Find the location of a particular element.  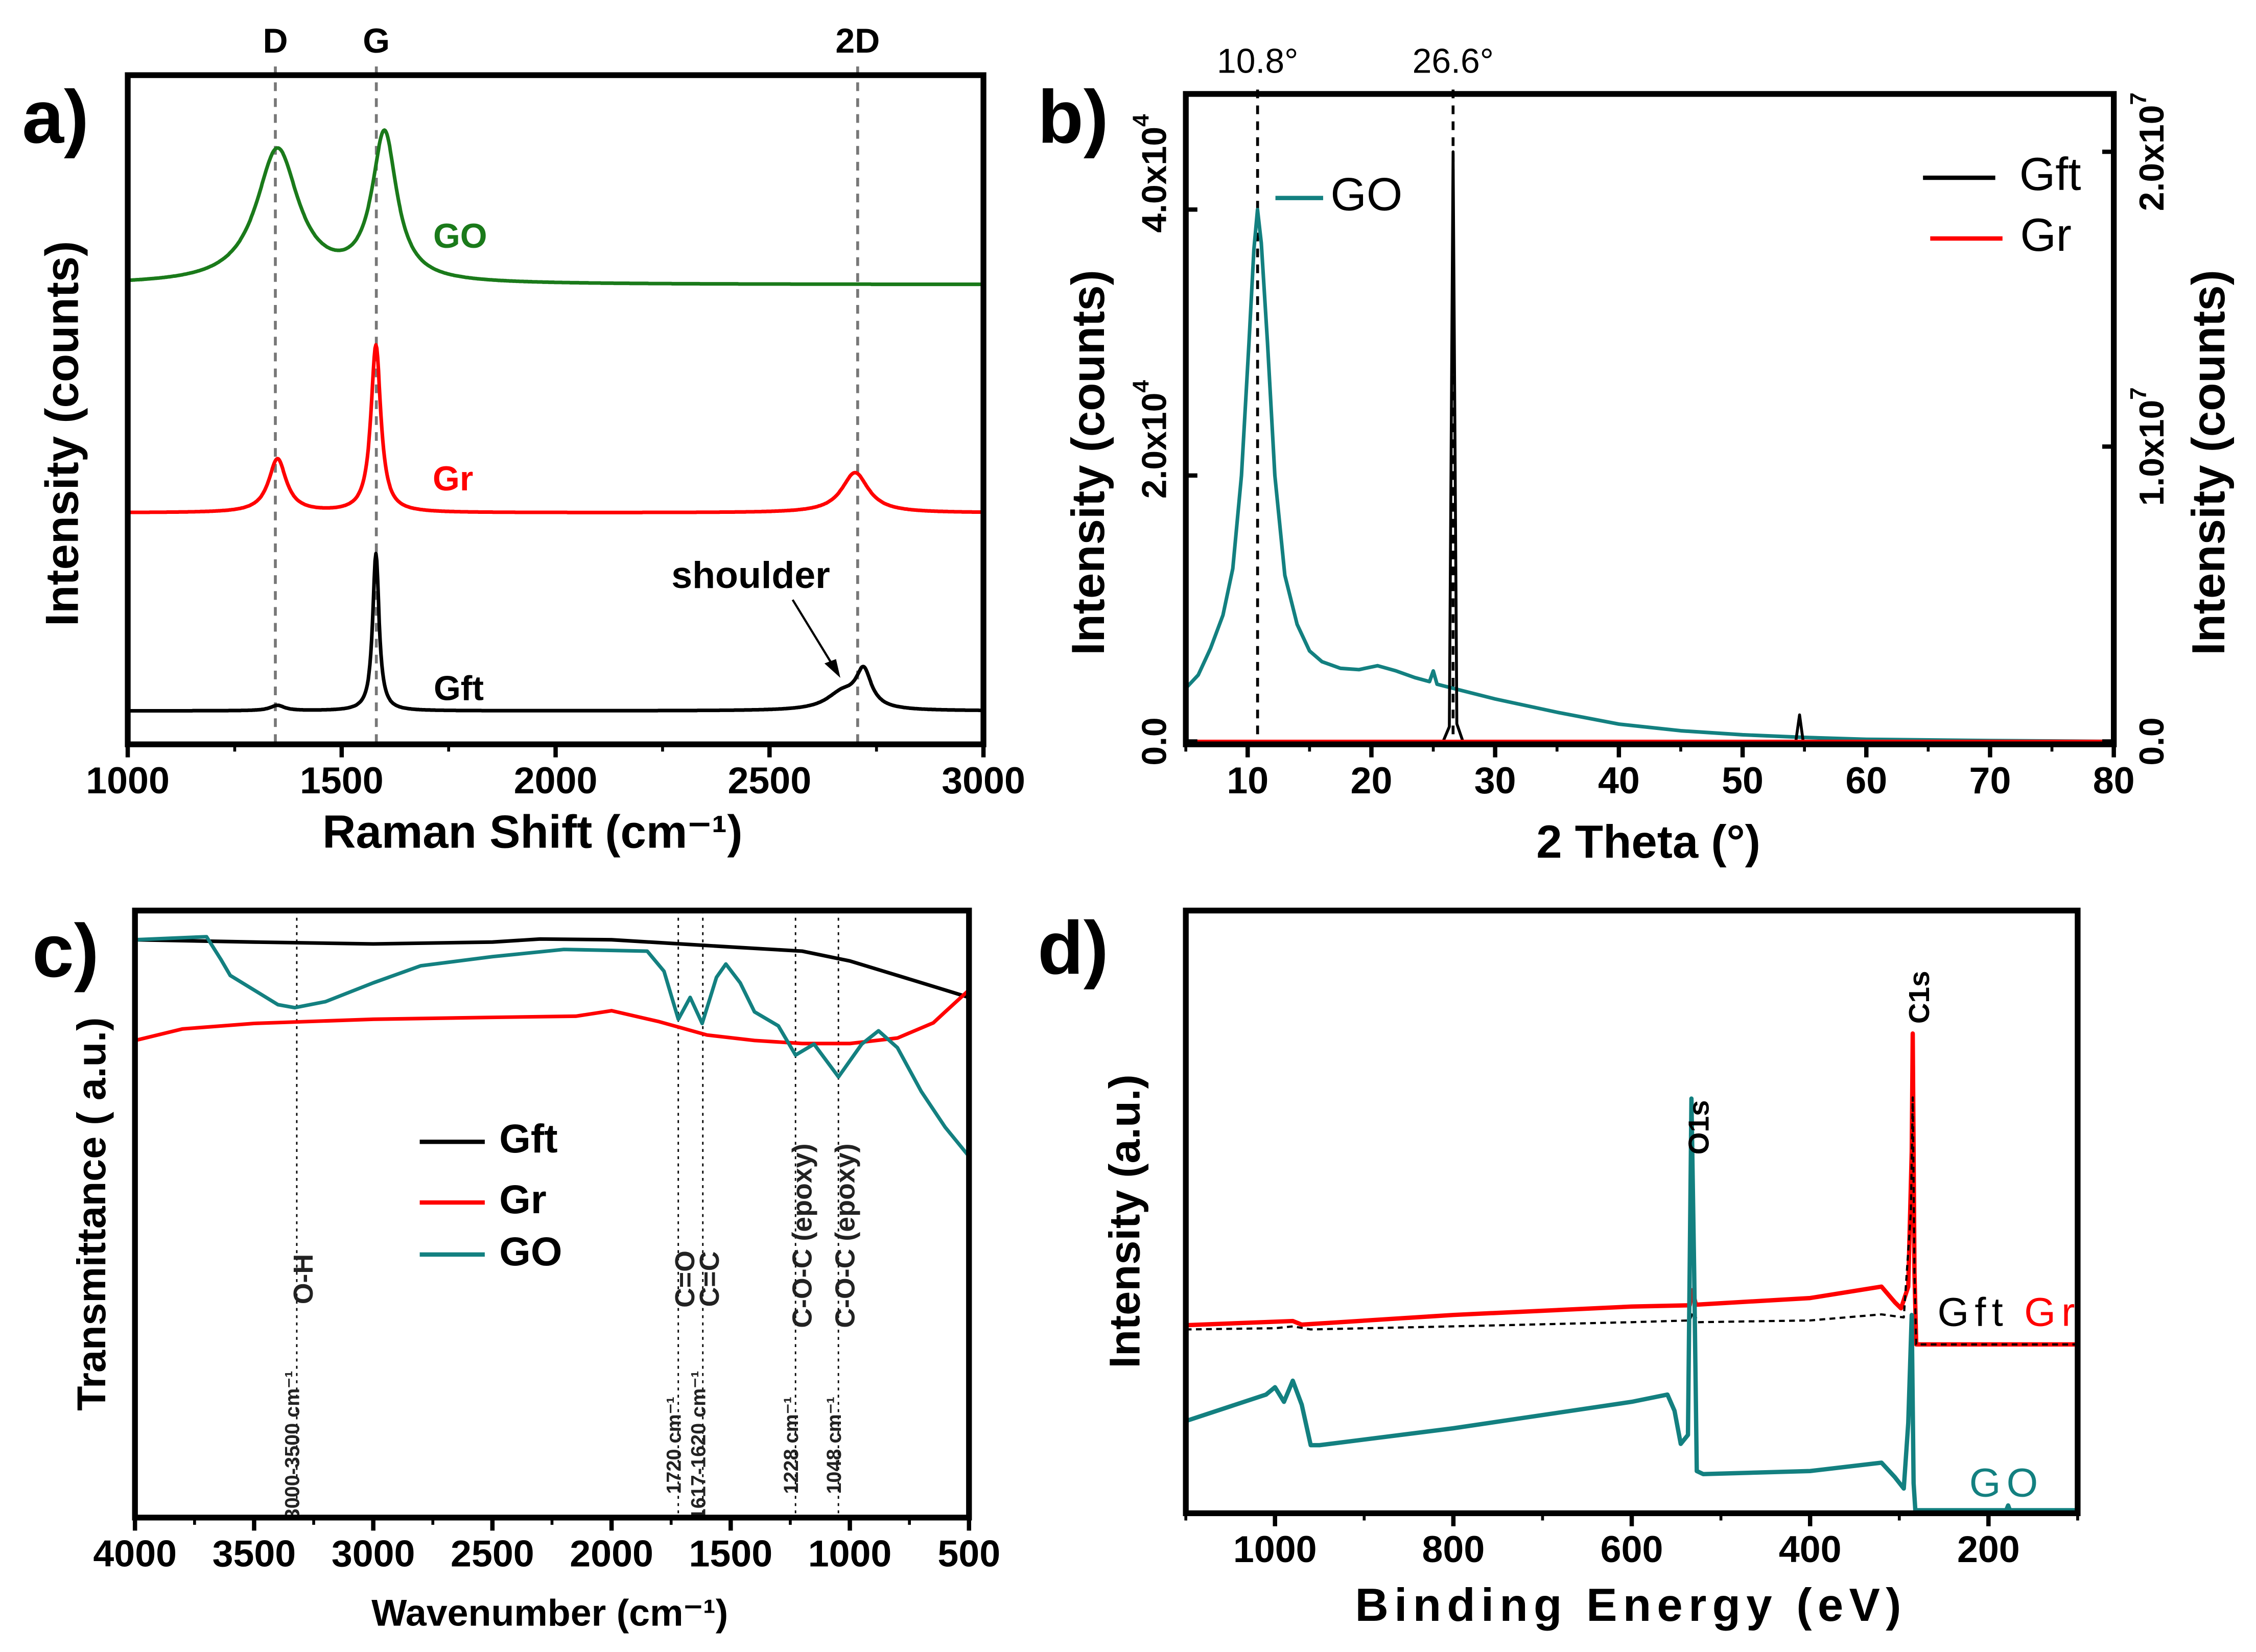

band-group-label: O-H is located at coordinates (303, 1279).